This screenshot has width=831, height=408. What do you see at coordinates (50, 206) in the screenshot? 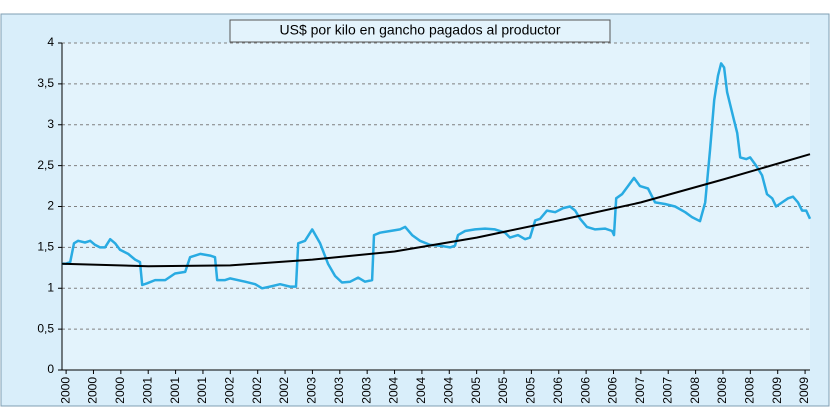
I see `y-tick-label: 2` at bounding box center [50, 206].